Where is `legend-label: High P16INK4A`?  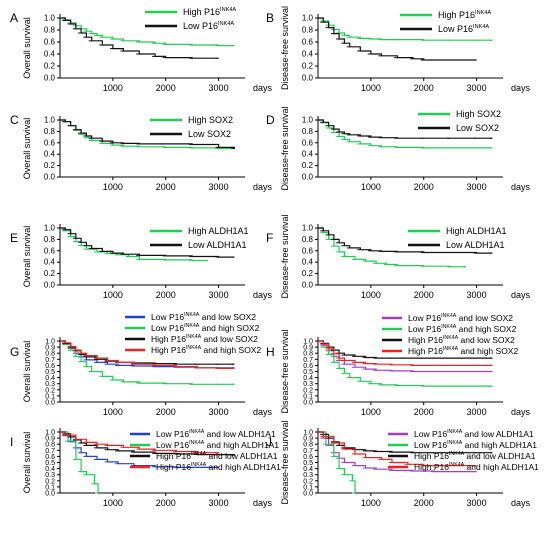
legend-label: High P16INK4A is located at coordinates (209, 12).